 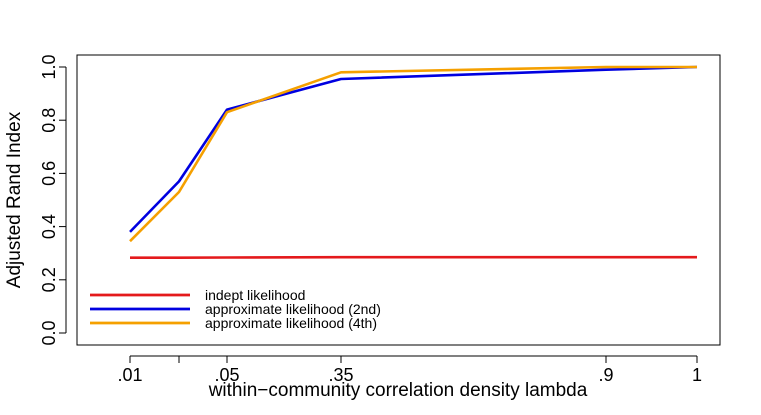 What do you see at coordinates (255, 295) in the screenshot?
I see `legend-label: indept likelihood` at bounding box center [255, 295].